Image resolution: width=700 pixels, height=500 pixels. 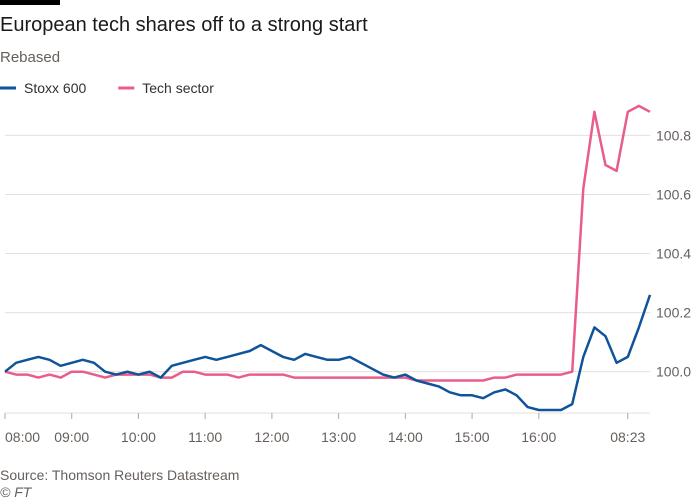 What do you see at coordinates (405, 437) in the screenshot?
I see `x-tick-label: 14:00` at bounding box center [405, 437].